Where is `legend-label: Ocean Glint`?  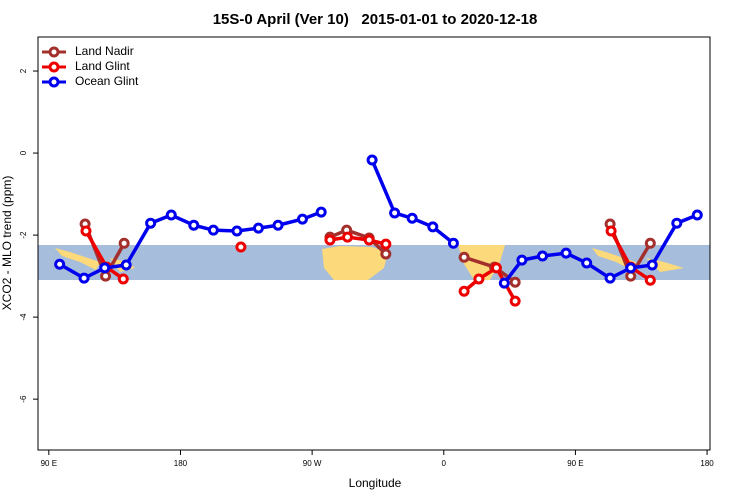
legend-label: Ocean Glint is located at coordinates (107, 81).